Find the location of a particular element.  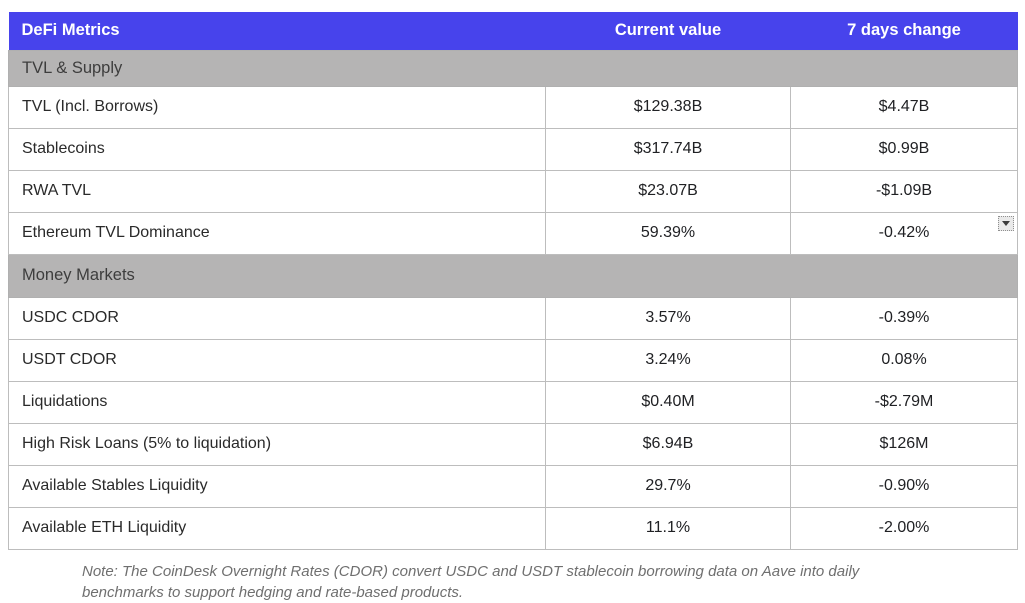

section-title: TVL & Supply is located at coordinates (513, 68).